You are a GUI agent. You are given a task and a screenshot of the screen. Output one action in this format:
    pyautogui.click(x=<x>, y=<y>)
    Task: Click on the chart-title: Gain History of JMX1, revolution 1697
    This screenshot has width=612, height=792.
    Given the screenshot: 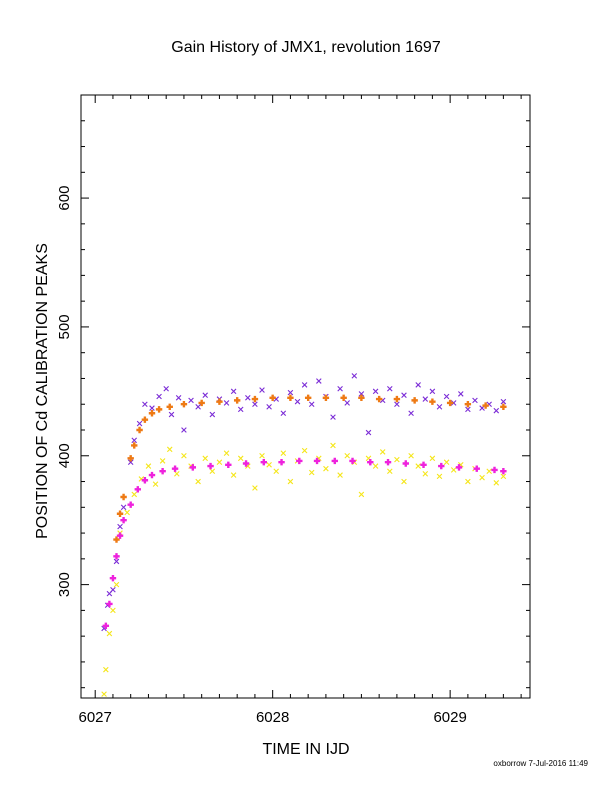 What is the action you would take?
    pyautogui.click(x=306, y=47)
    